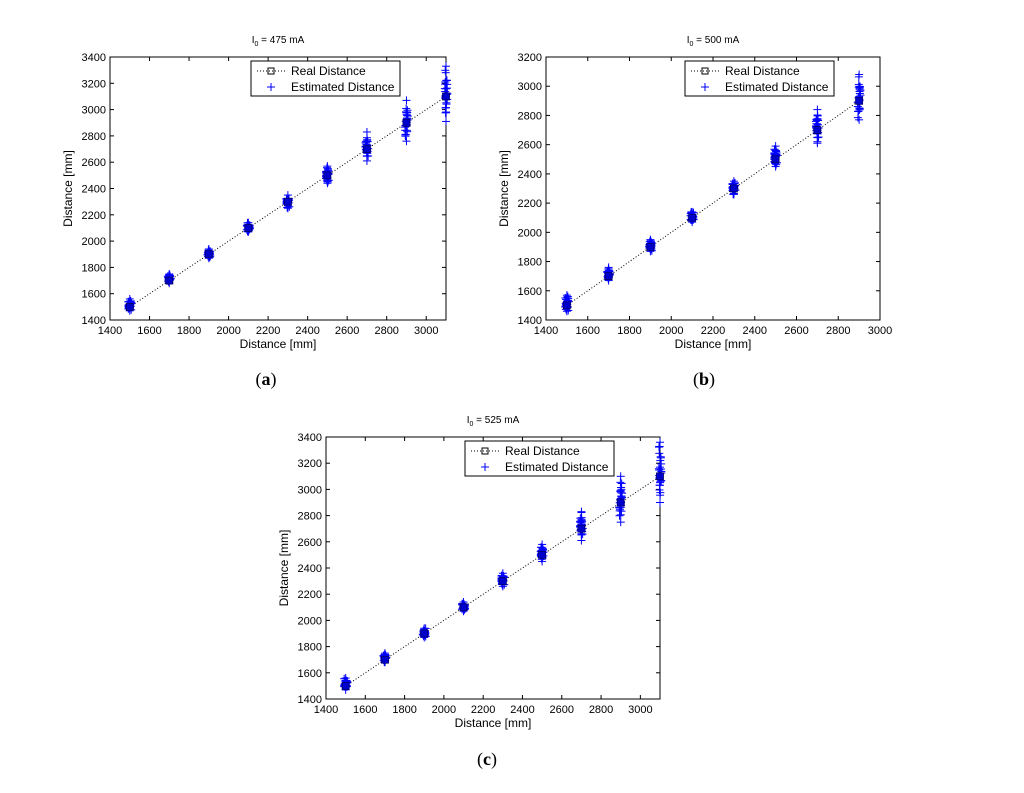 The height and width of the screenshot is (793, 1024). I want to click on caption-a: (a), so click(266, 379).